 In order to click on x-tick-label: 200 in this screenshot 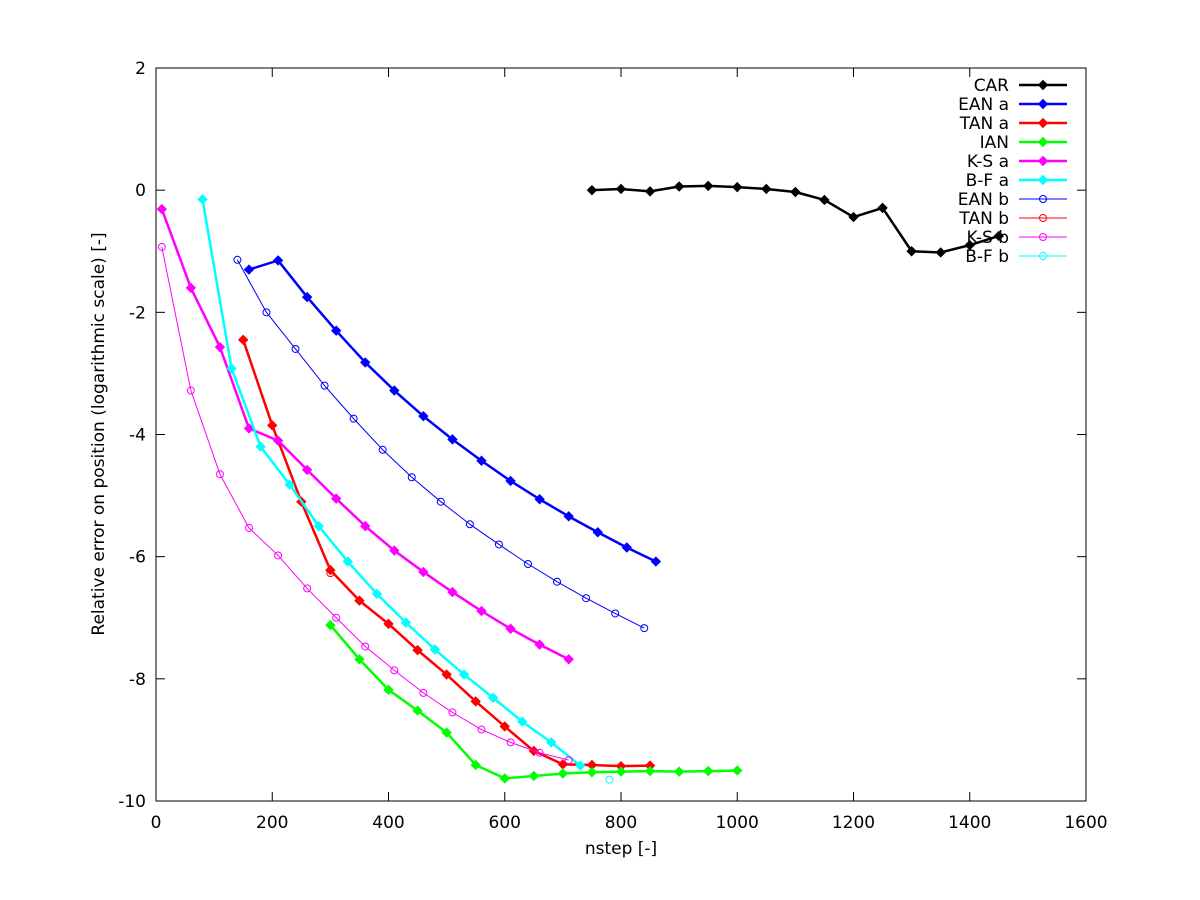, I will do `click(272, 823)`.